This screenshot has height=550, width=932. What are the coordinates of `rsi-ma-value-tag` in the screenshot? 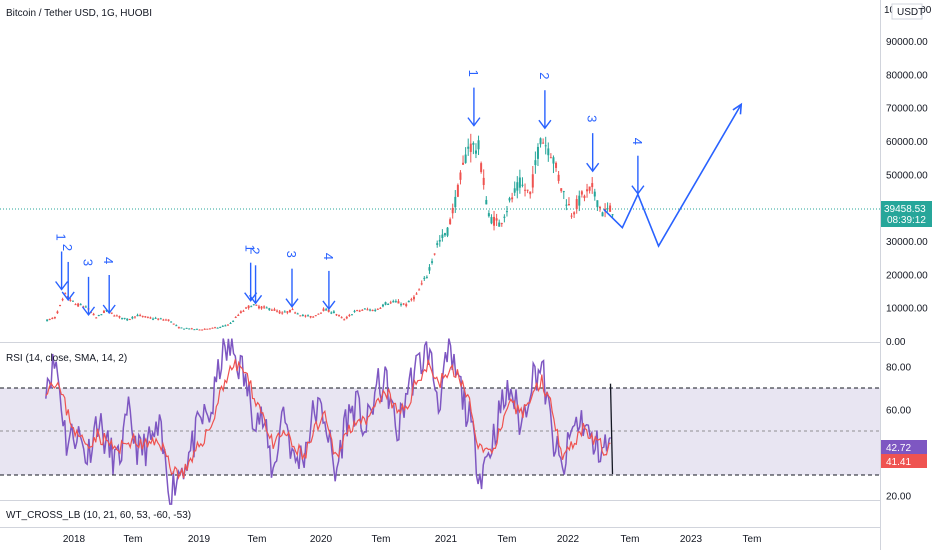 It's located at (904, 461).